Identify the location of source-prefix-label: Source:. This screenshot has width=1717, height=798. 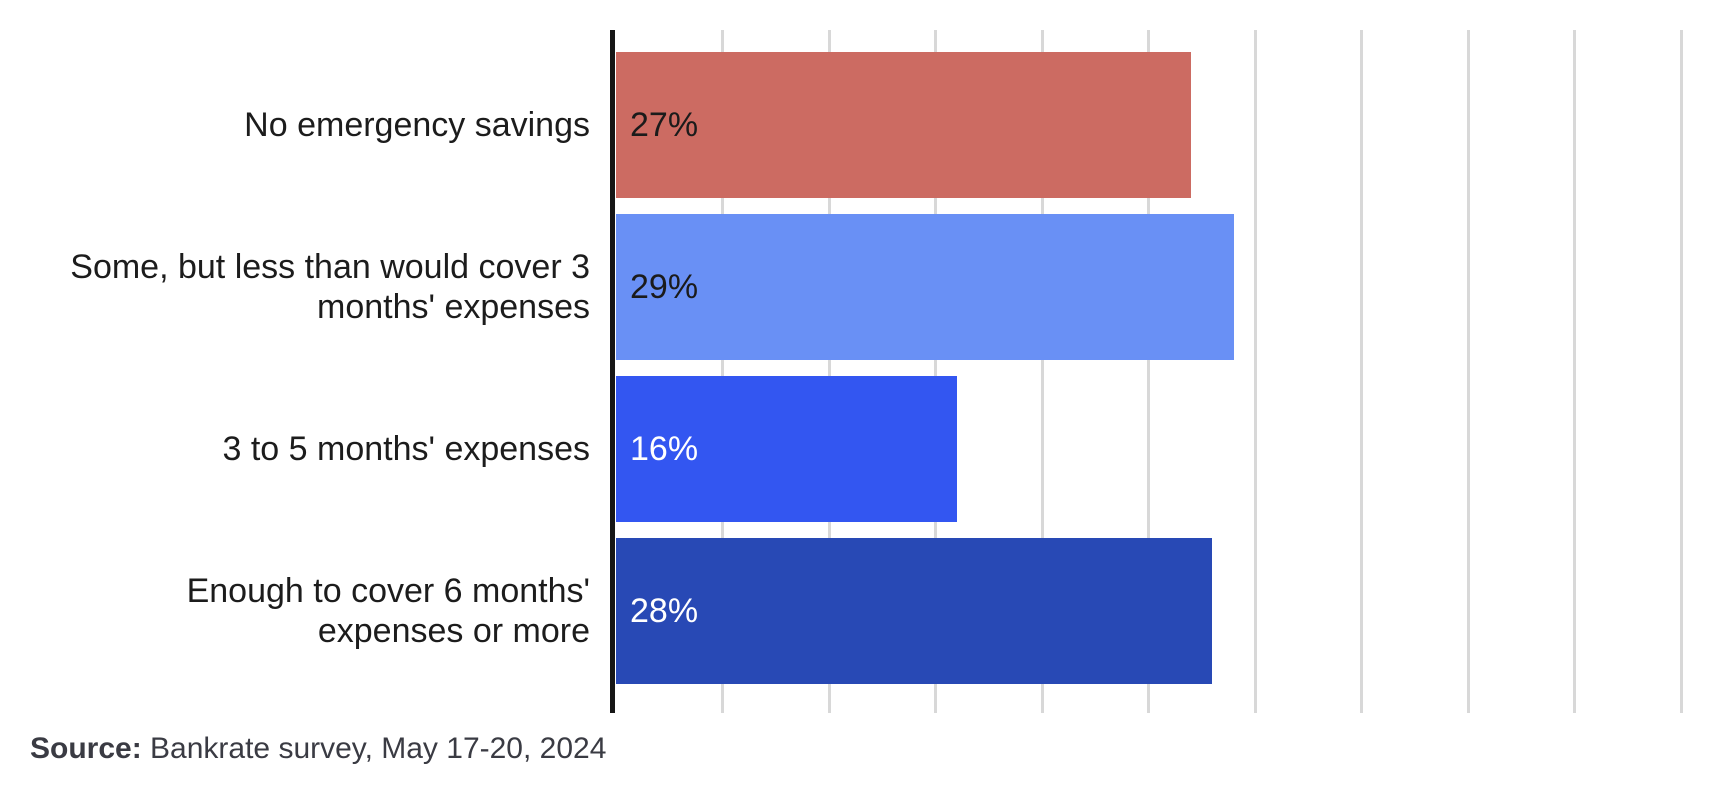
(86, 748).